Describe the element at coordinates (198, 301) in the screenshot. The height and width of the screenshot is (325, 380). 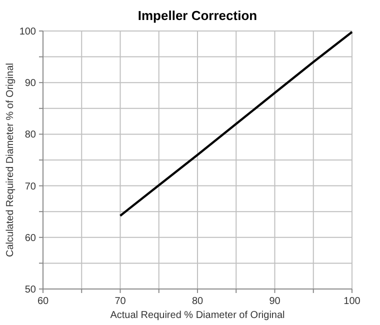
I see `x-tick-label: 80` at that location.